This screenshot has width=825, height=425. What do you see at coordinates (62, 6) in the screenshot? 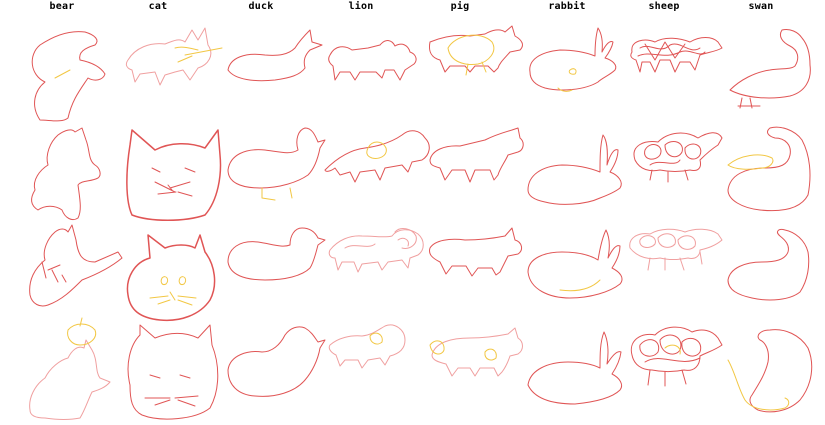
I see `column-label-bear: bear` at bounding box center [62, 6].